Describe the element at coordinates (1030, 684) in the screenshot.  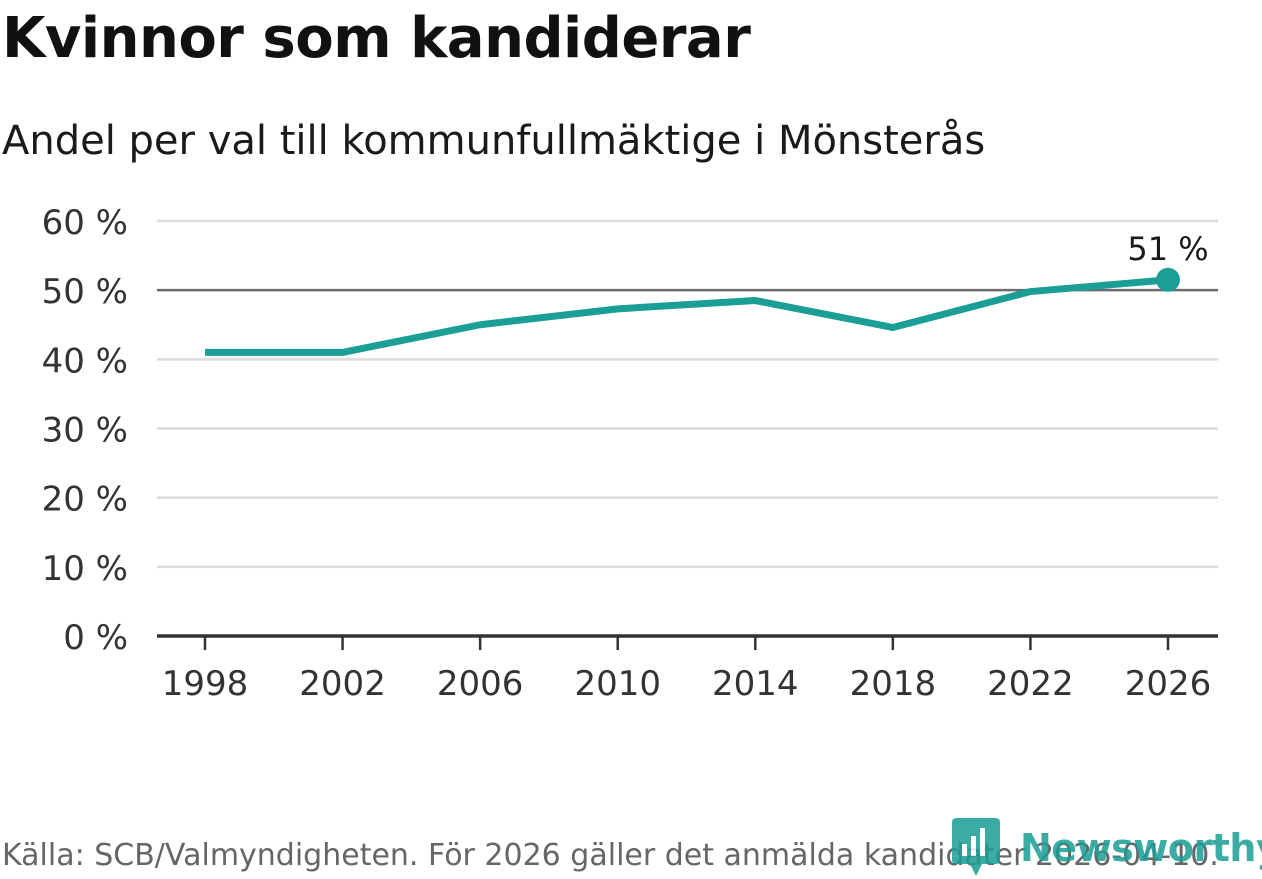
I see `x-tick-label-2022: 2022` at that location.